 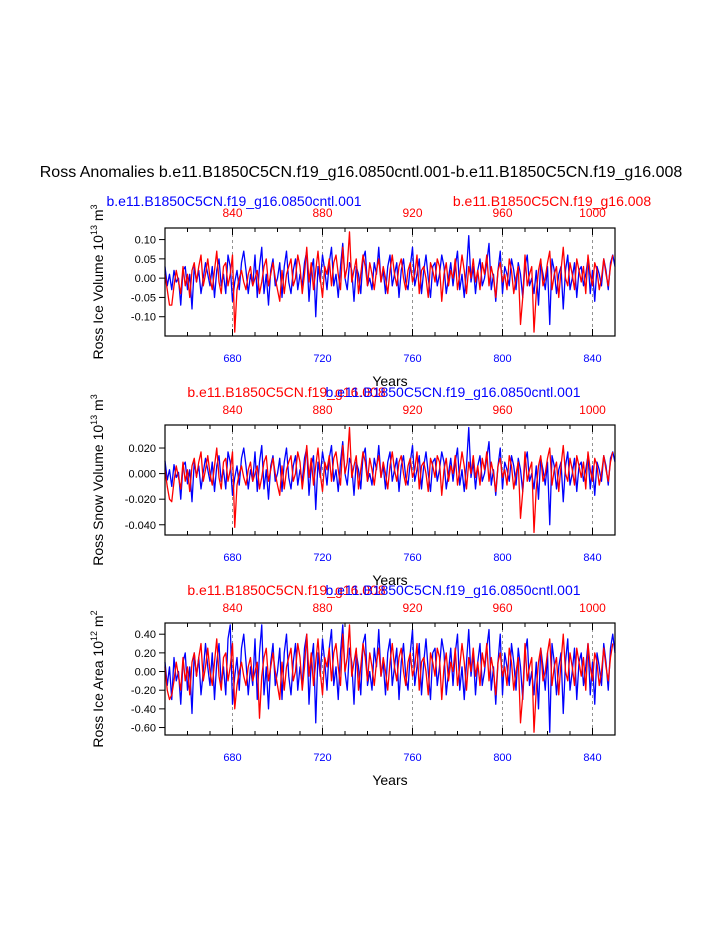 What do you see at coordinates (143, 729) in the screenshot?
I see `y-tick-label: -0.60` at bounding box center [143, 729].